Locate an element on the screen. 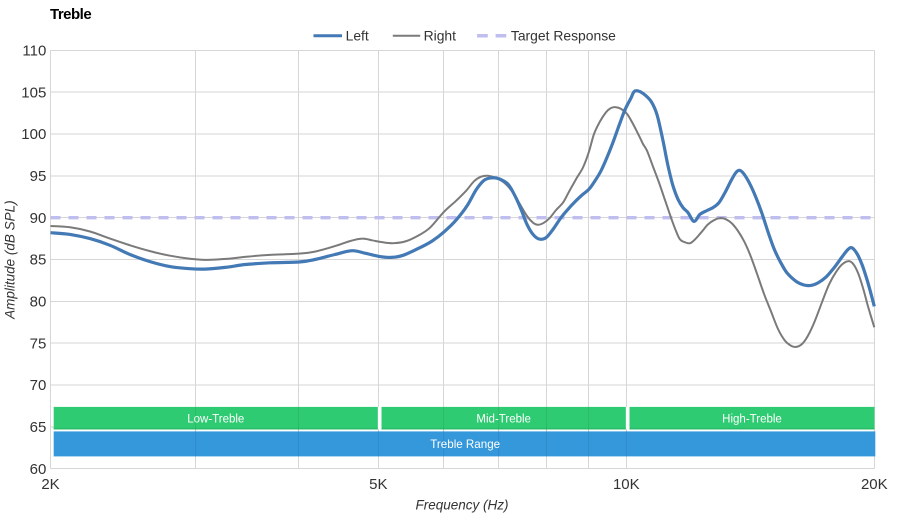  svg-text: Target Response is located at coordinates (563, 35).